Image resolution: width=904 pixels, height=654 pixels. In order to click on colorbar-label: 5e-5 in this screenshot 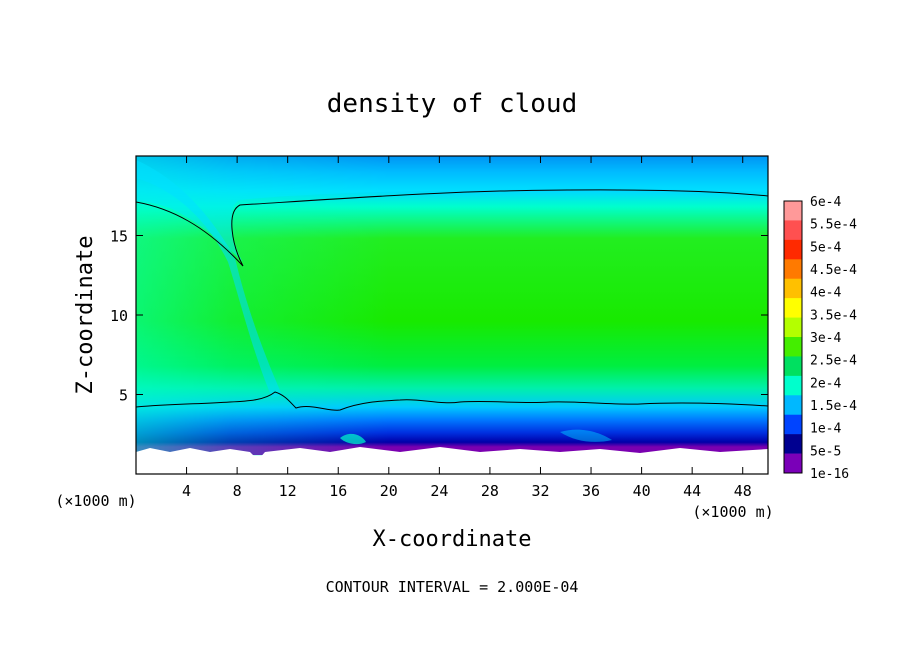, I will do `click(825, 451)`.